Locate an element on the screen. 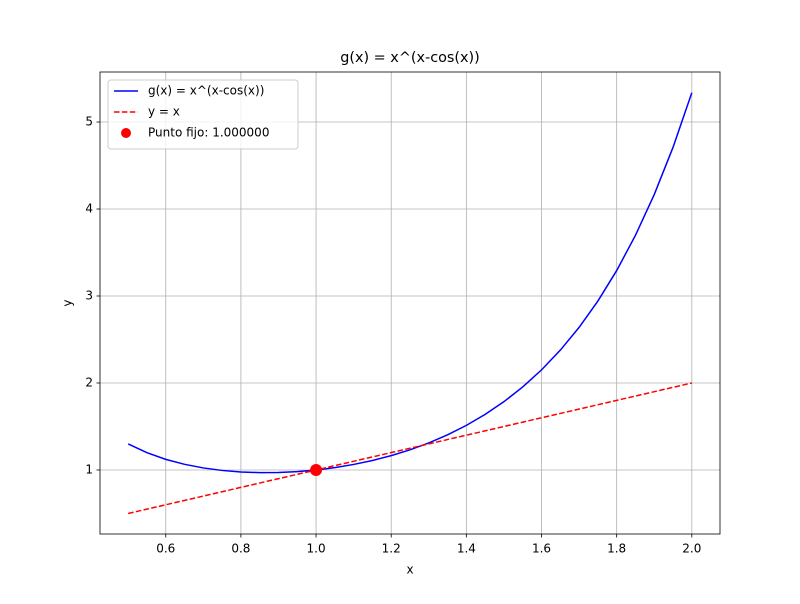  data-point is located at coordinates (316, 469).